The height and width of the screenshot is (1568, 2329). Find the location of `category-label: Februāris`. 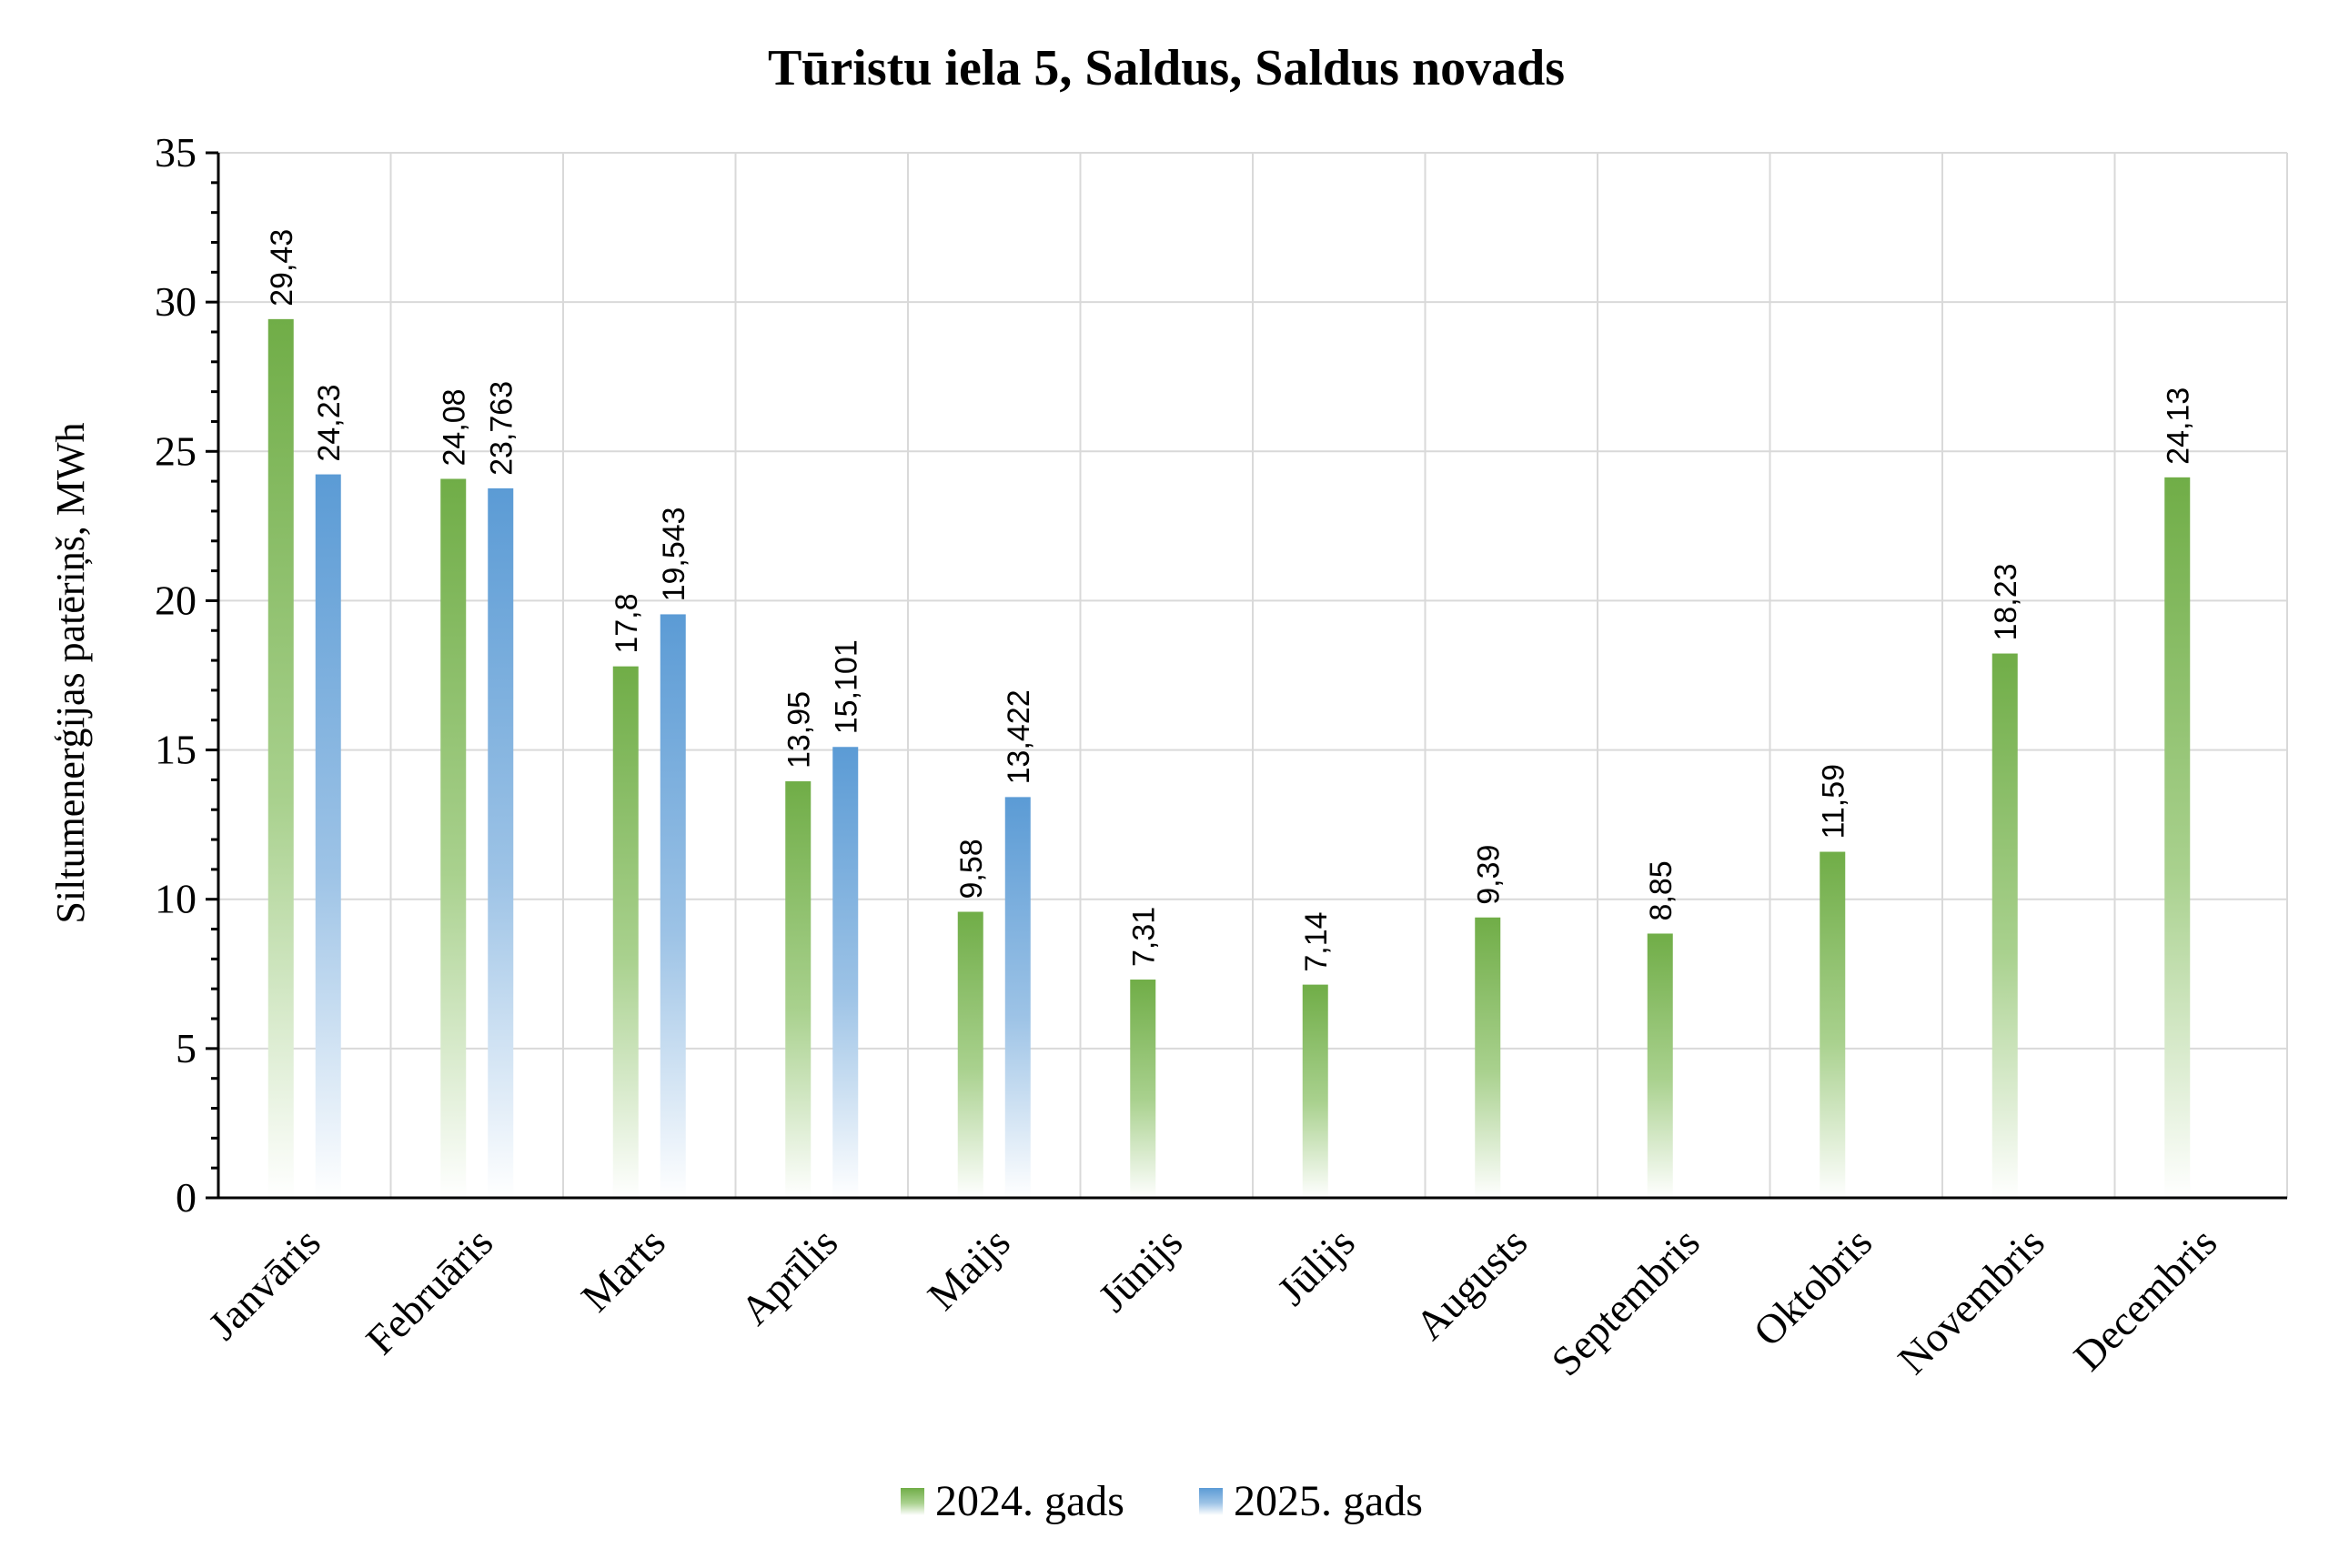

category-label: Februāris is located at coordinates (429, 1291).